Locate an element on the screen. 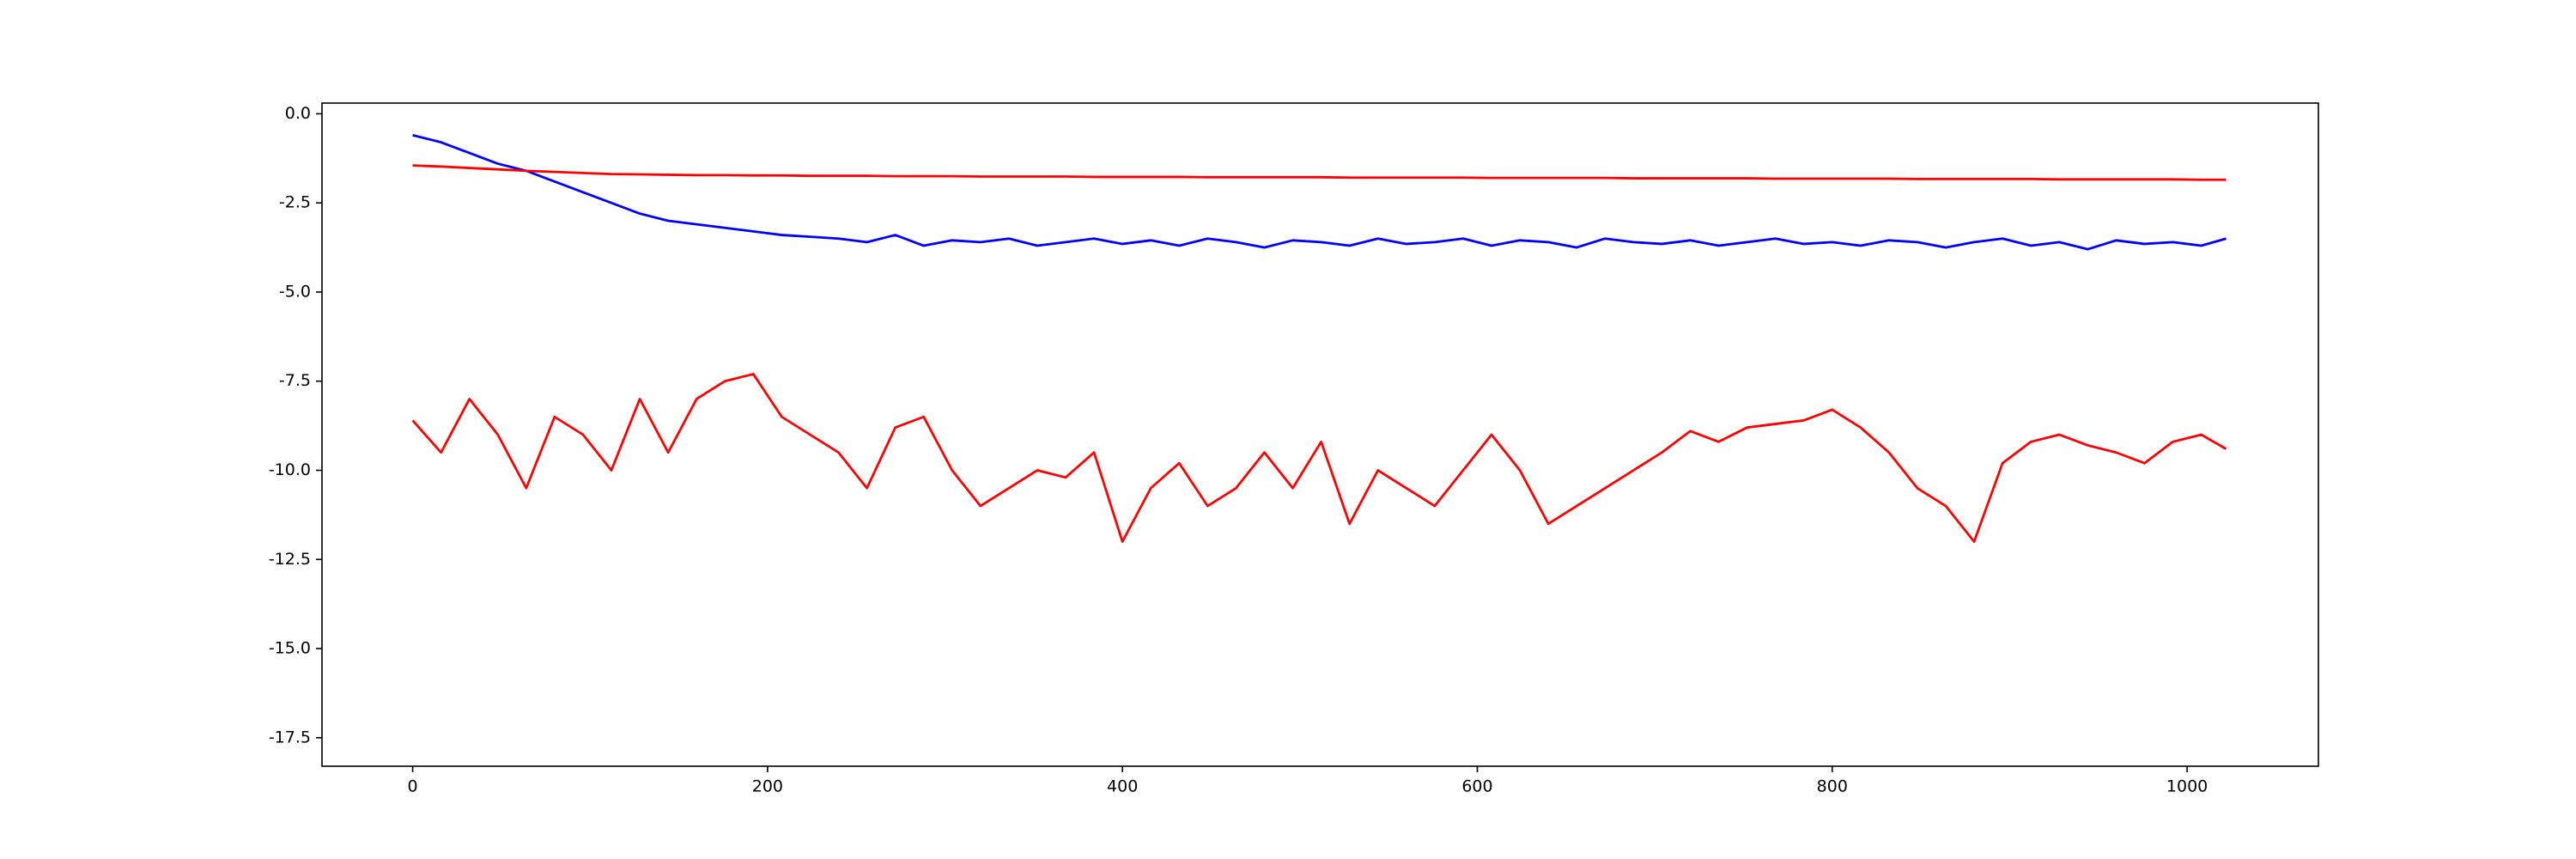 This screenshot has width=2576, height=859. y-tick-label: -5.0 is located at coordinates (295, 291).